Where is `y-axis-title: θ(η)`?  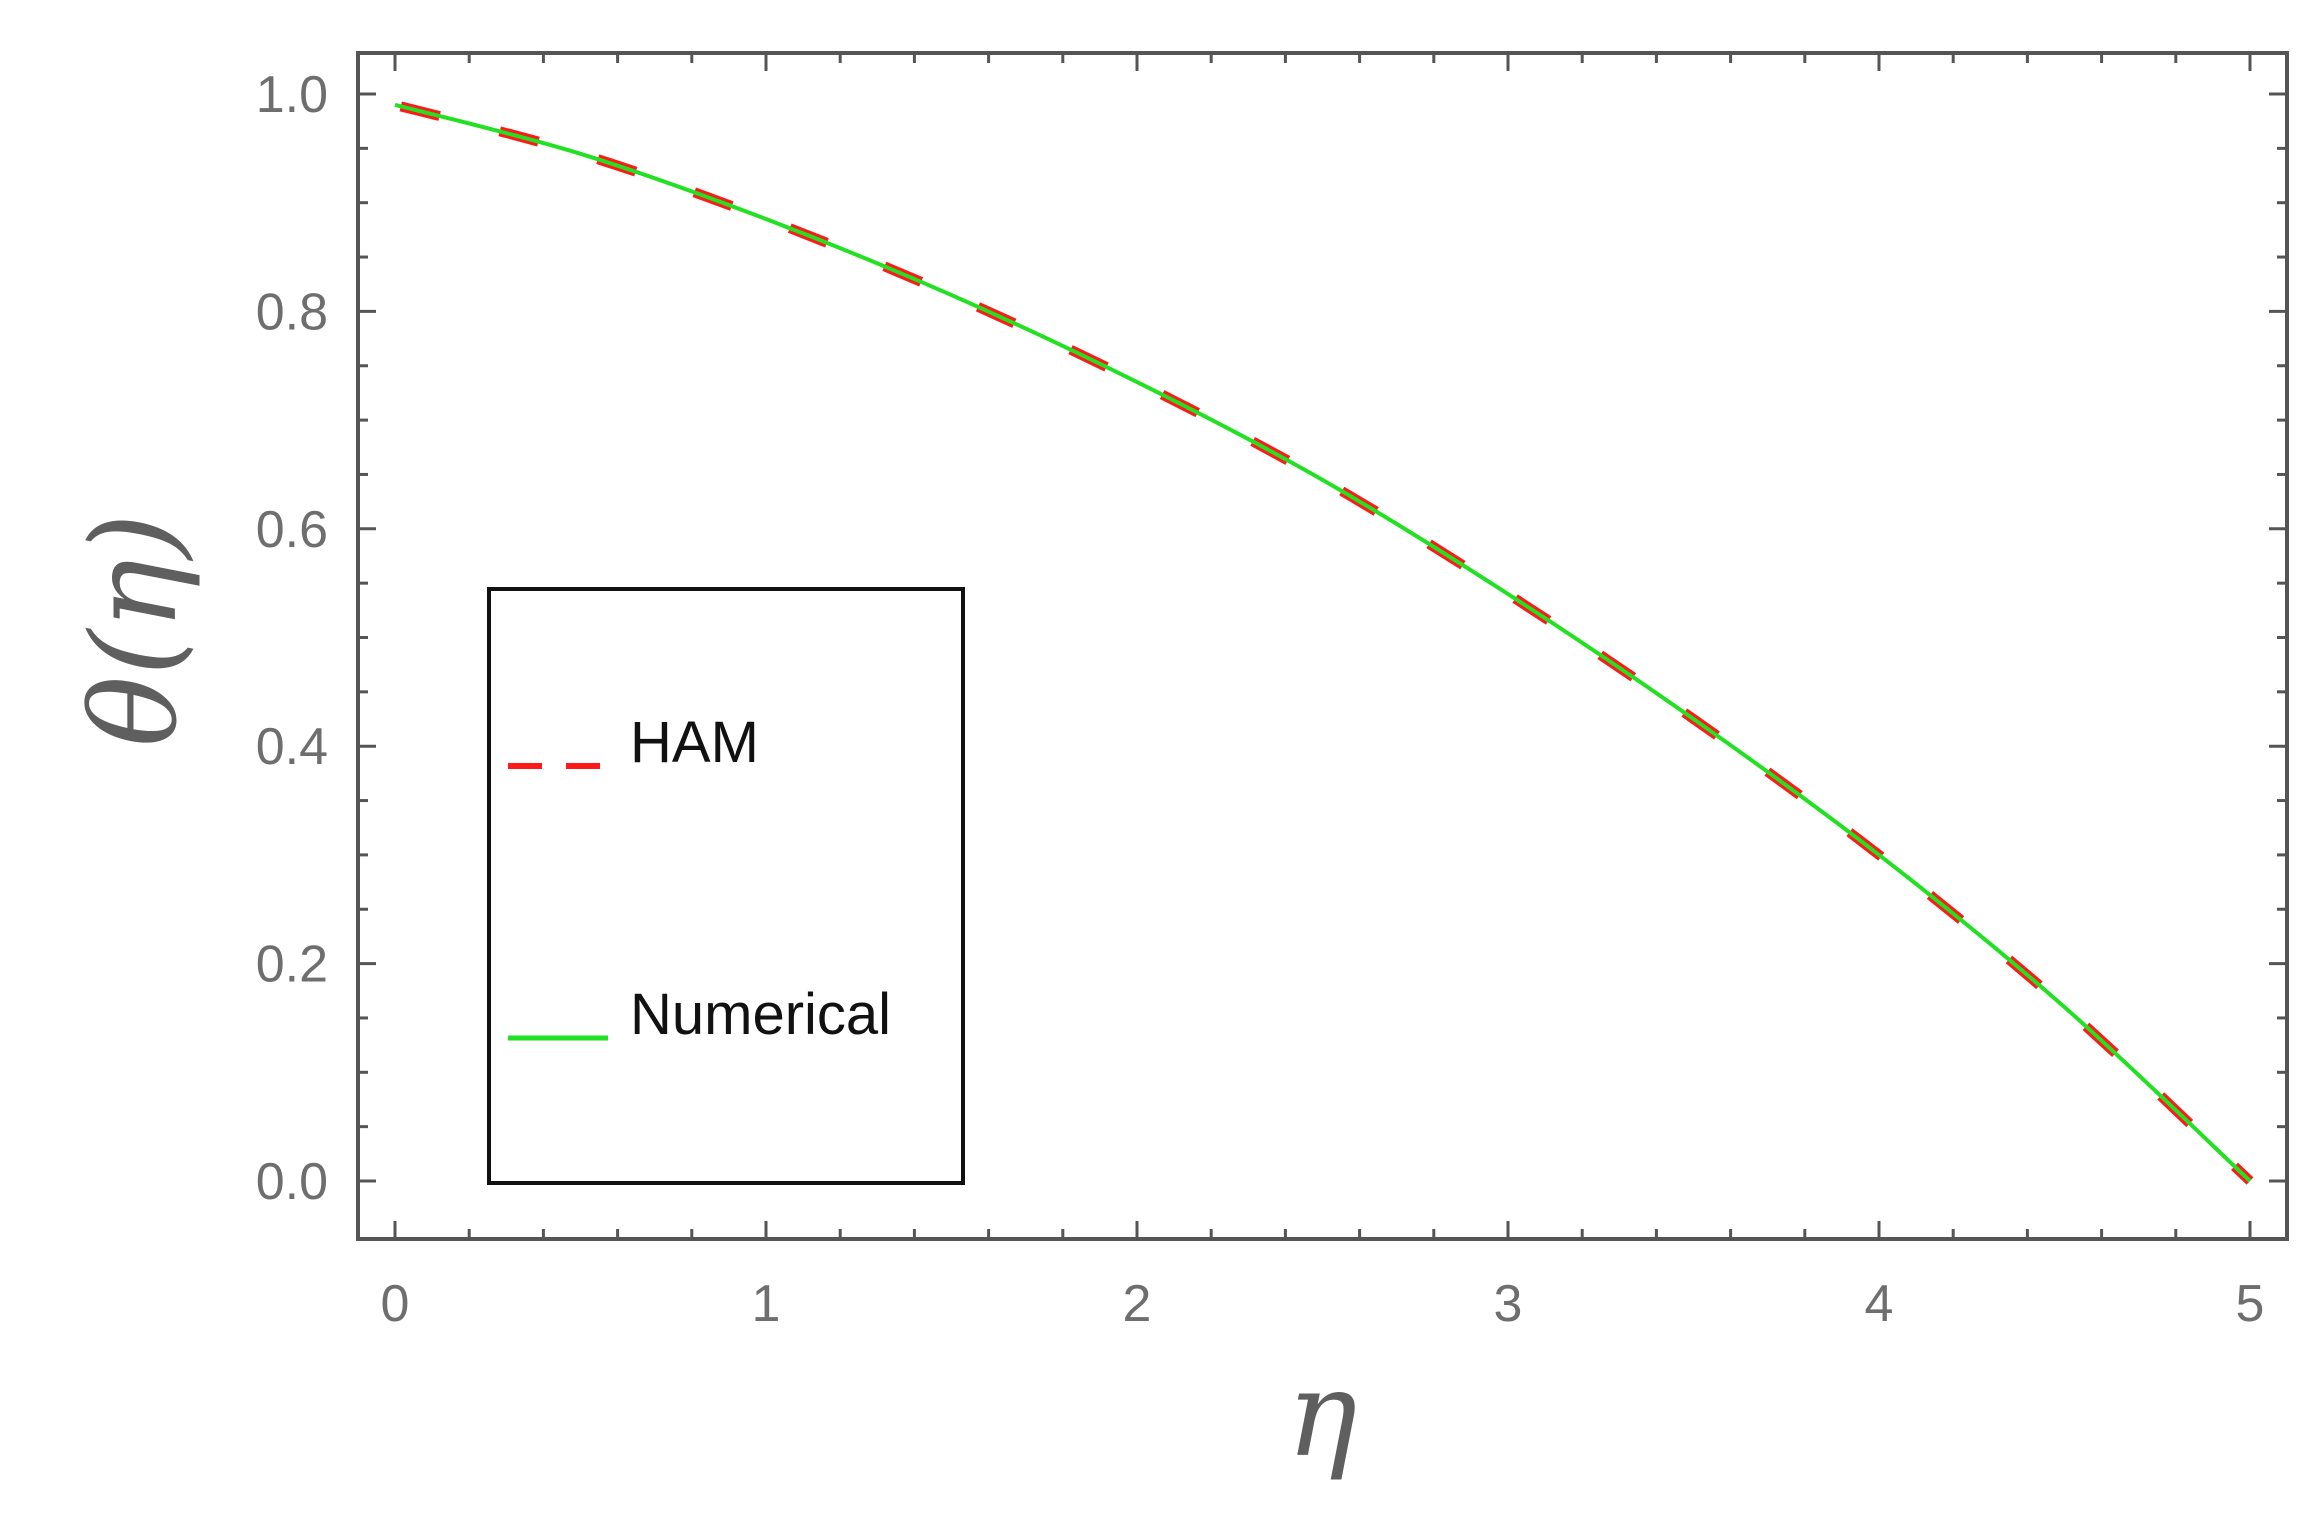
y-axis-title: θ(η) is located at coordinates (134, 630).